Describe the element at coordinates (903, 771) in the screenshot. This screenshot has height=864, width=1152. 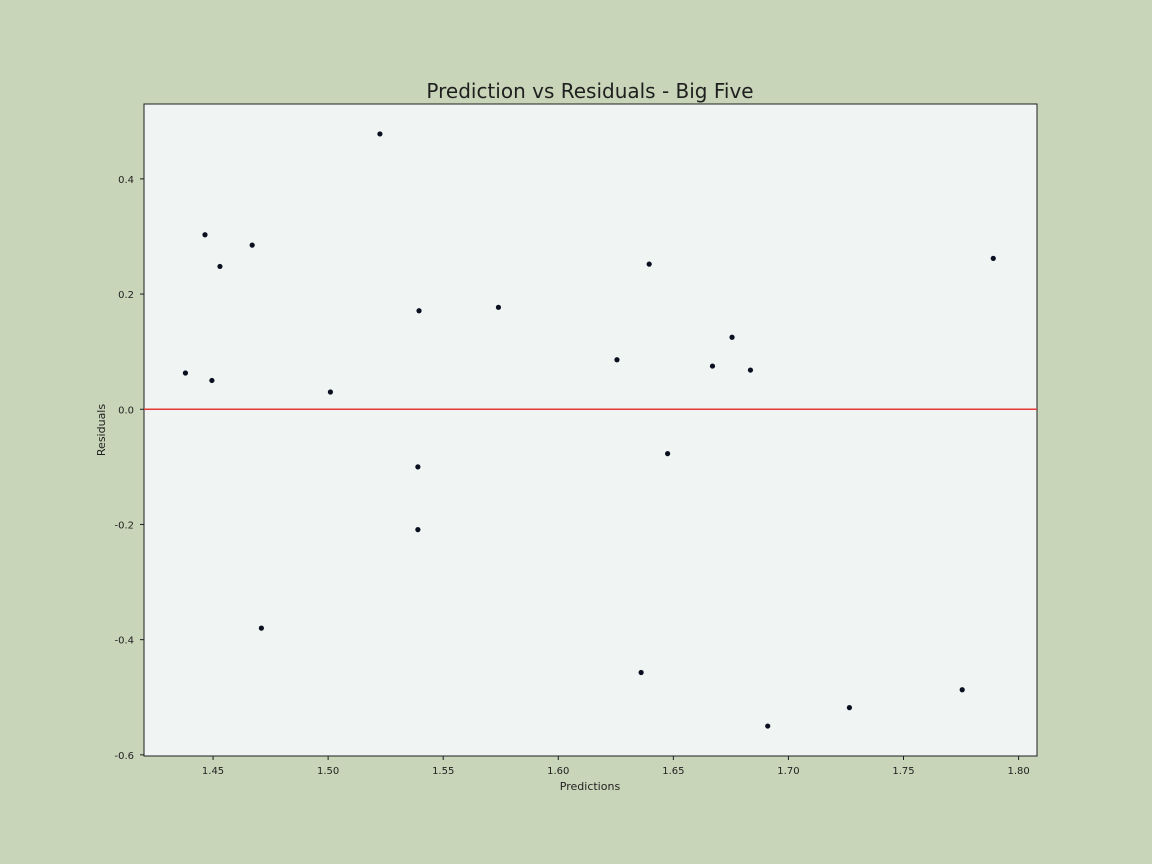
I see `x-tick-label: 1.75` at that location.